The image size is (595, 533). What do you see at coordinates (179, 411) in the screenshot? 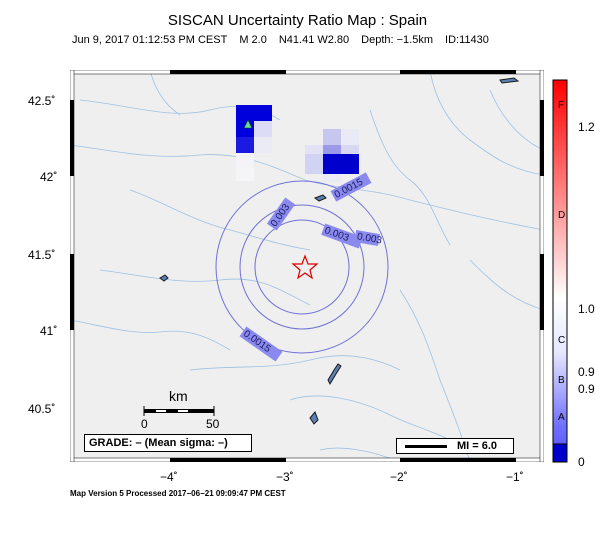
I see `scale-bar-graphic` at bounding box center [179, 411].